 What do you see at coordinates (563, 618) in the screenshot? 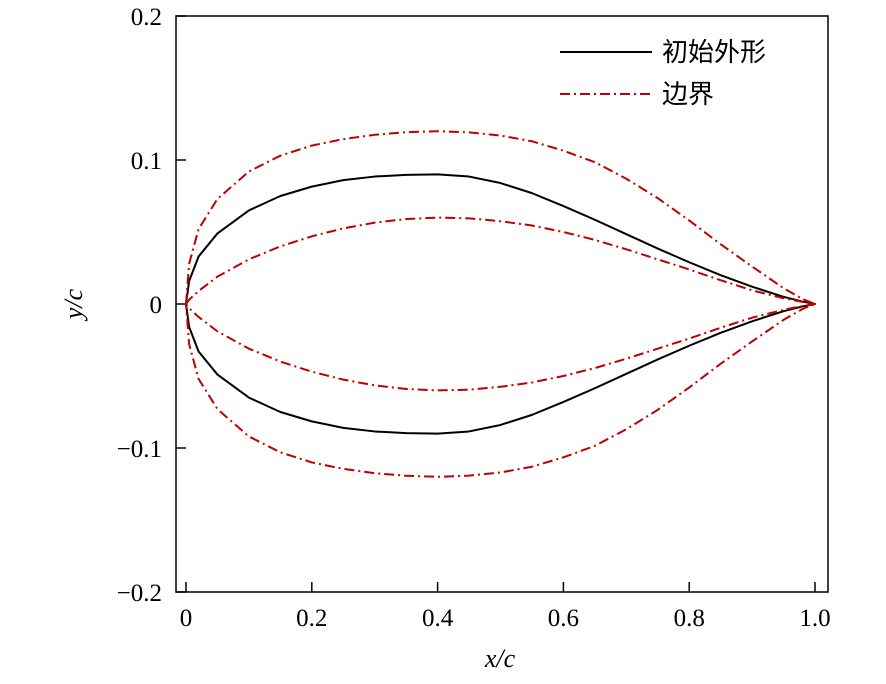
I see `x-tick-label: 0.6` at bounding box center [563, 618].